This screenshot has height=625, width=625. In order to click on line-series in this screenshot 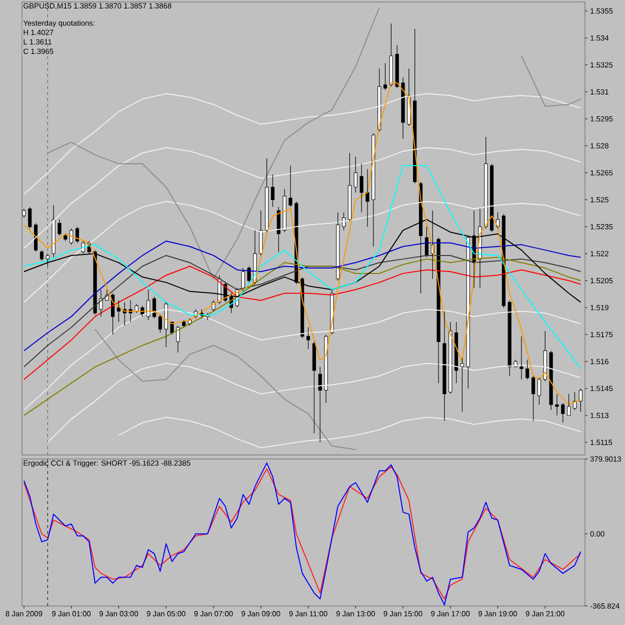, I will do `click(225, 389)`.